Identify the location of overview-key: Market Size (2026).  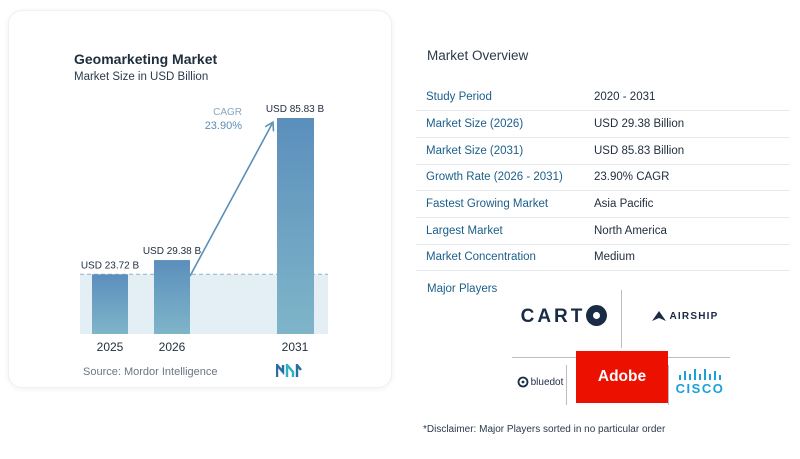
(505, 124).